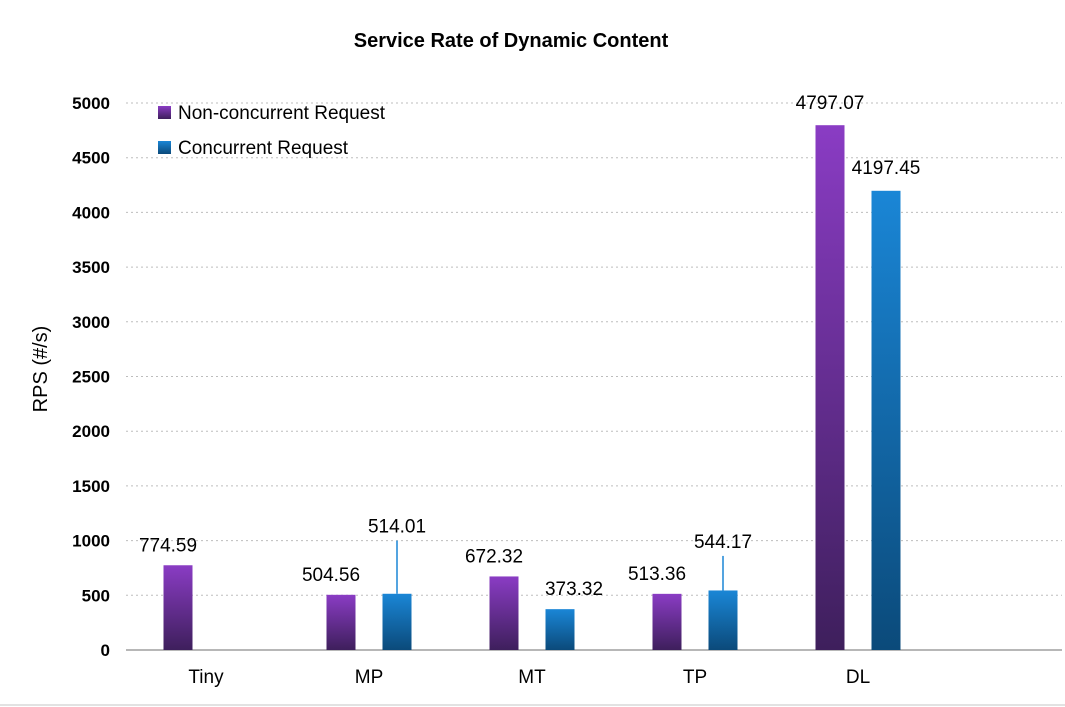  Describe the element at coordinates (91, 267) in the screenshot. I see `y-tick-label: 3500` at that location.